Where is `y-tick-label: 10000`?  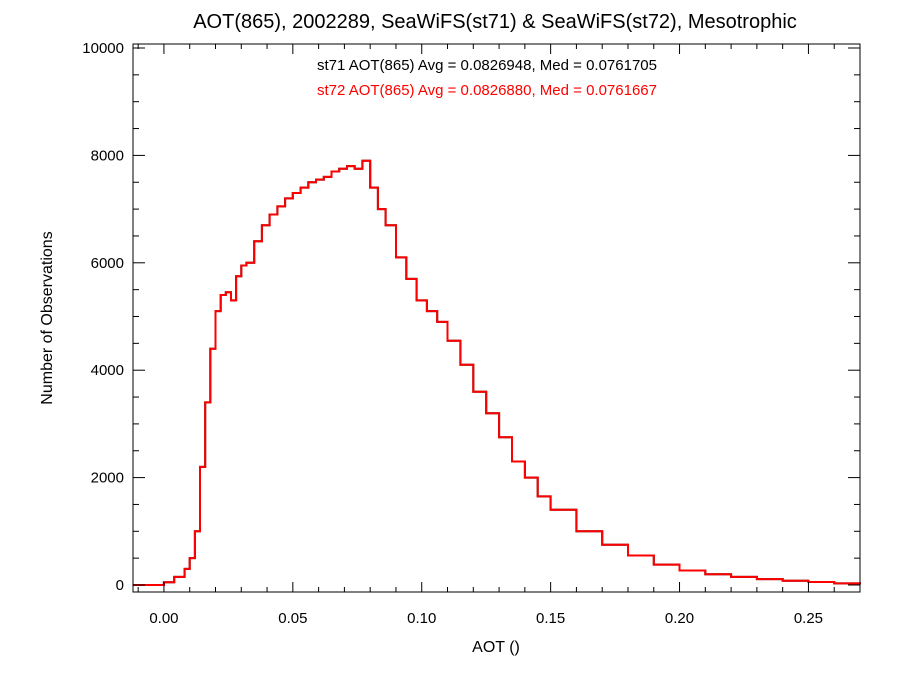
y-tick-label: 10000 is located at coordinates (103, 48).